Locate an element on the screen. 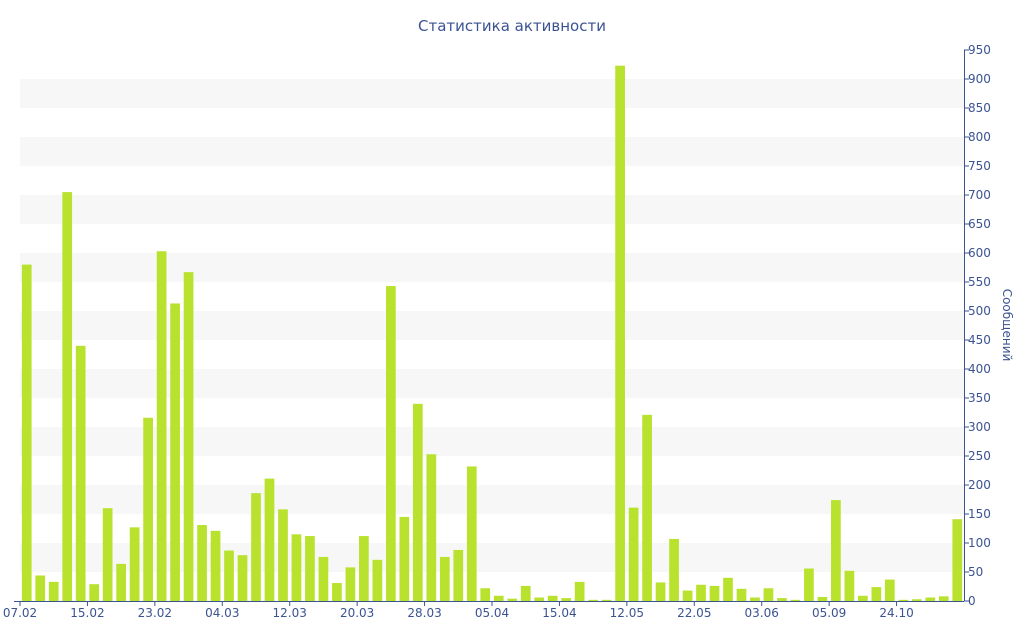  x-tick-label: 05.04 is located at coordinates (492, 613).